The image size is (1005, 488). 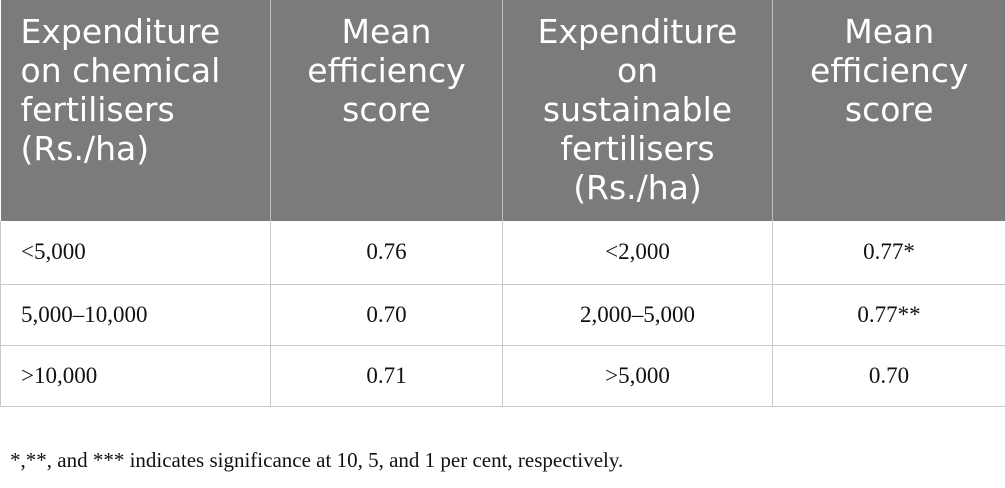 What do you see at coordinates (120, 70) in the screenshot?
I see `header-line: on chemical` at bounding box center [120, 70].